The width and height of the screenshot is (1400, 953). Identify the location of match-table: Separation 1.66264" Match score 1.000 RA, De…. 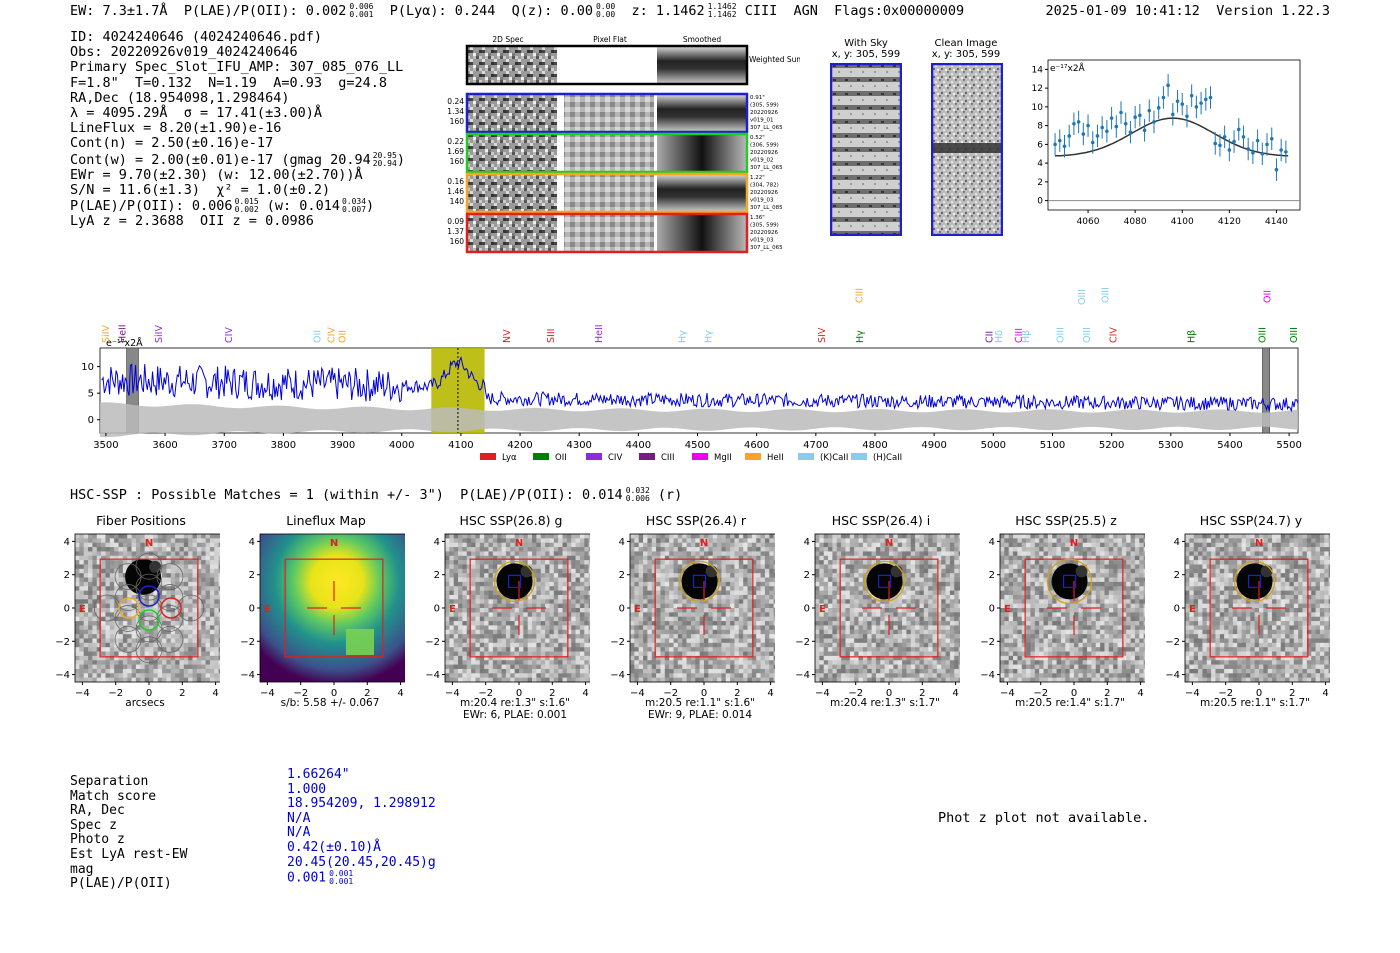
(253, 829).